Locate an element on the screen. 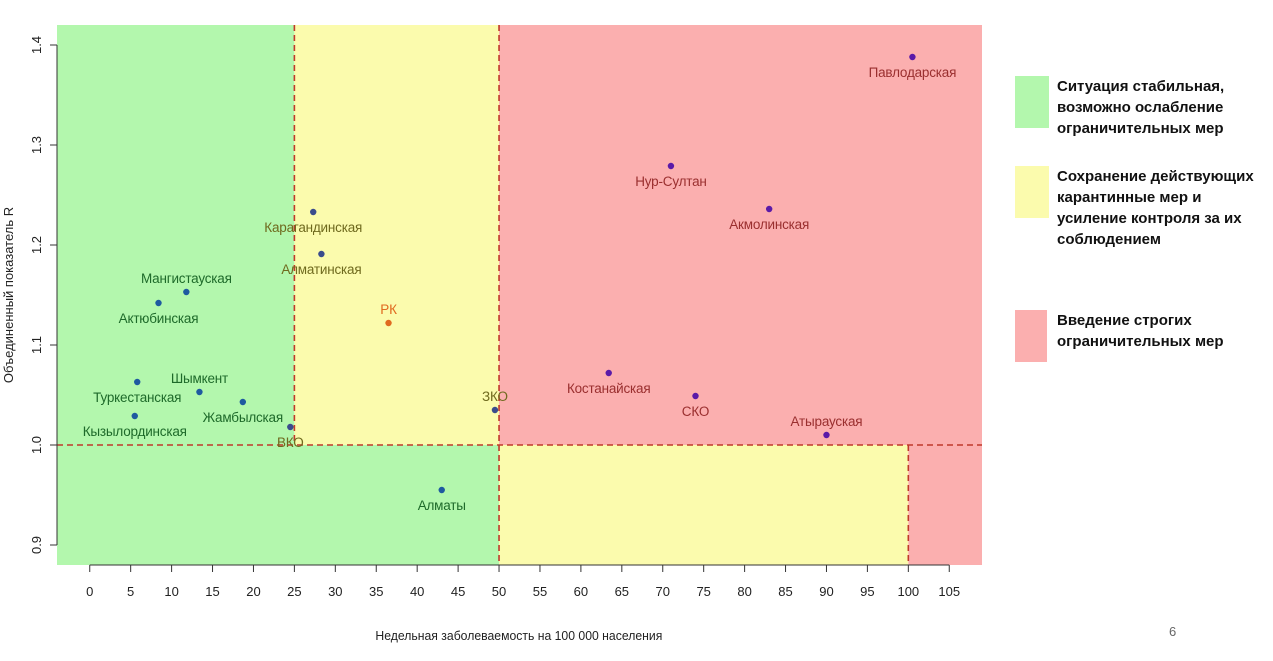  data-point-label: Алматы is located at coordinates (442, 505).